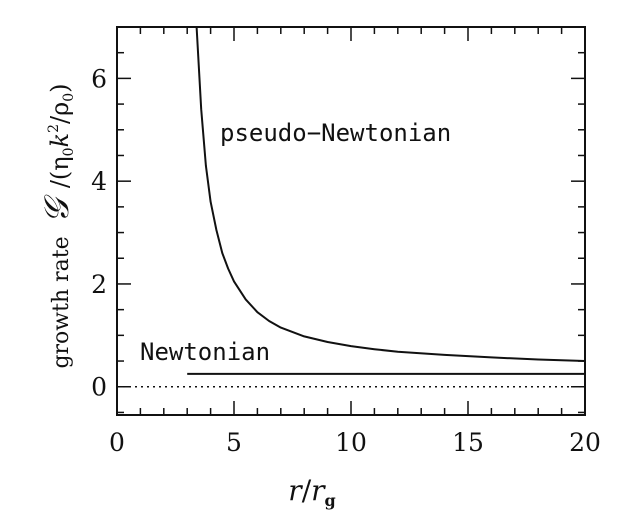 This screenshot has width=618, height=529. What do you see at coordinates (311, 492) in the screenshot?
I see `x-axis-label: r/rg` at bounding box center [311, 492].